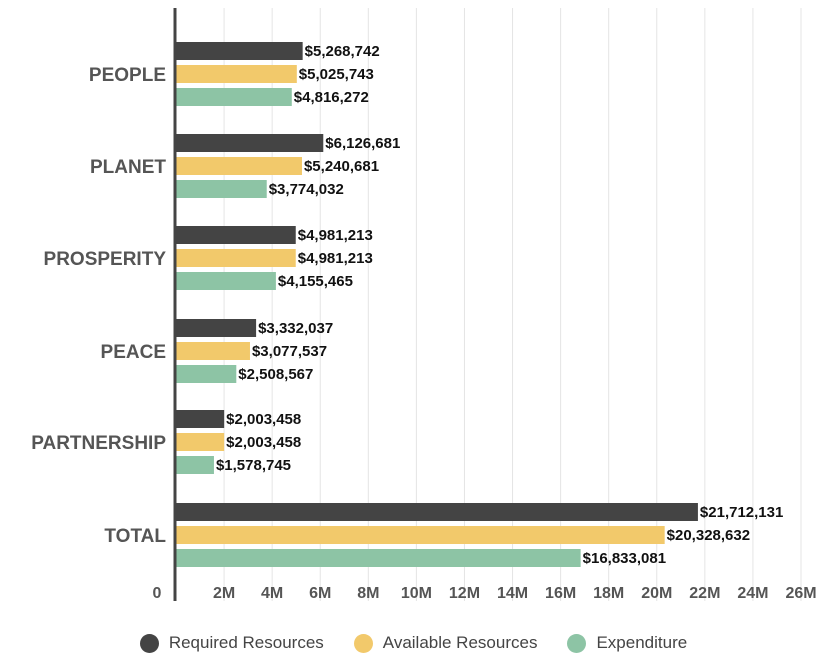 The width and height of the screenshot is (827, 659). Describe the element at coordinates (236, 235) in the screenshot. I see `bar-required-resources-prosperity` at that location.